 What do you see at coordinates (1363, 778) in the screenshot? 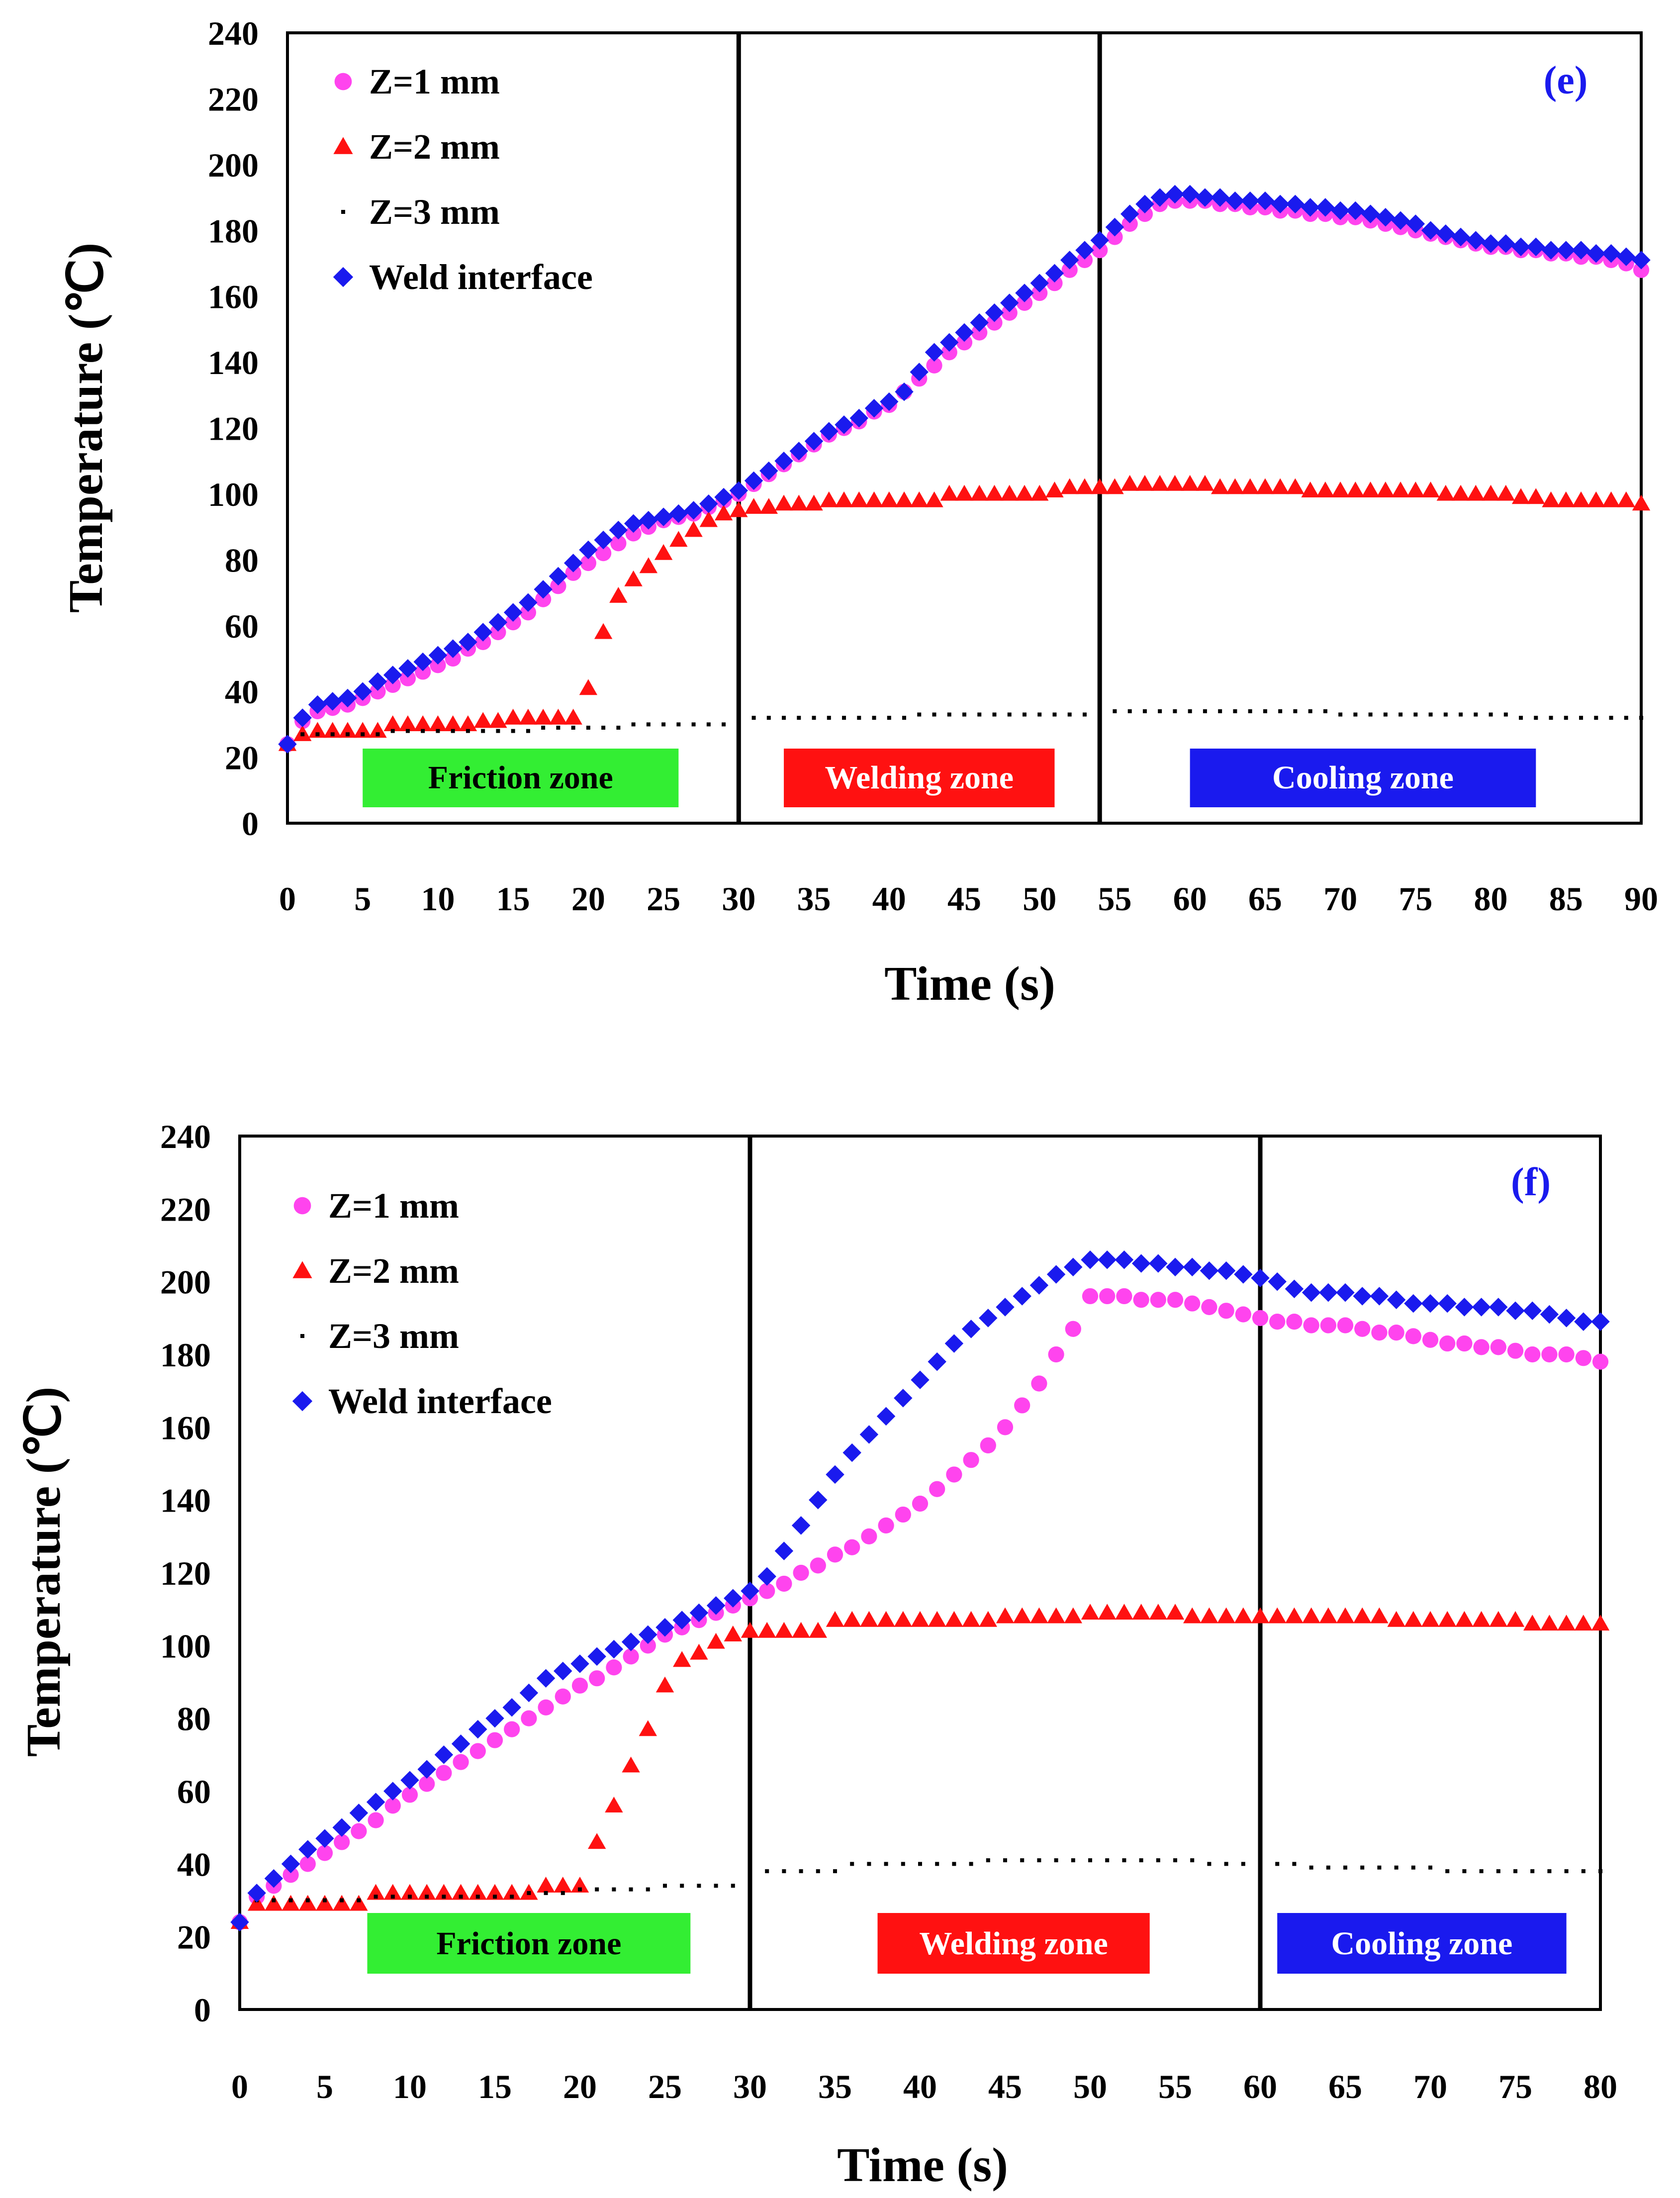
I see `zone-label: Cooling zone` at bounding box center [1363, 778].